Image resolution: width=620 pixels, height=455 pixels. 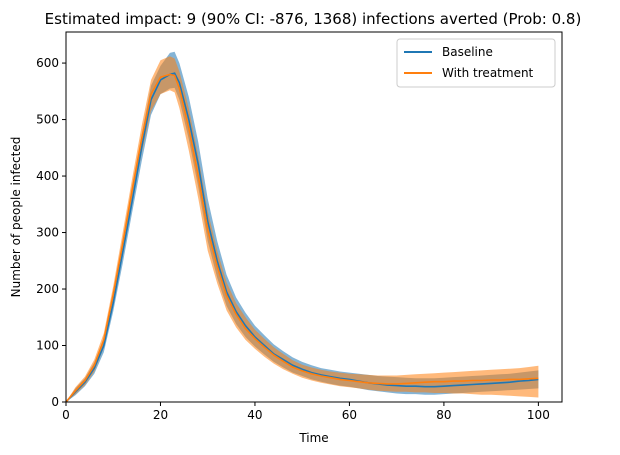 I want to click on y-tick-label: 600, so click(x=47, y=63).